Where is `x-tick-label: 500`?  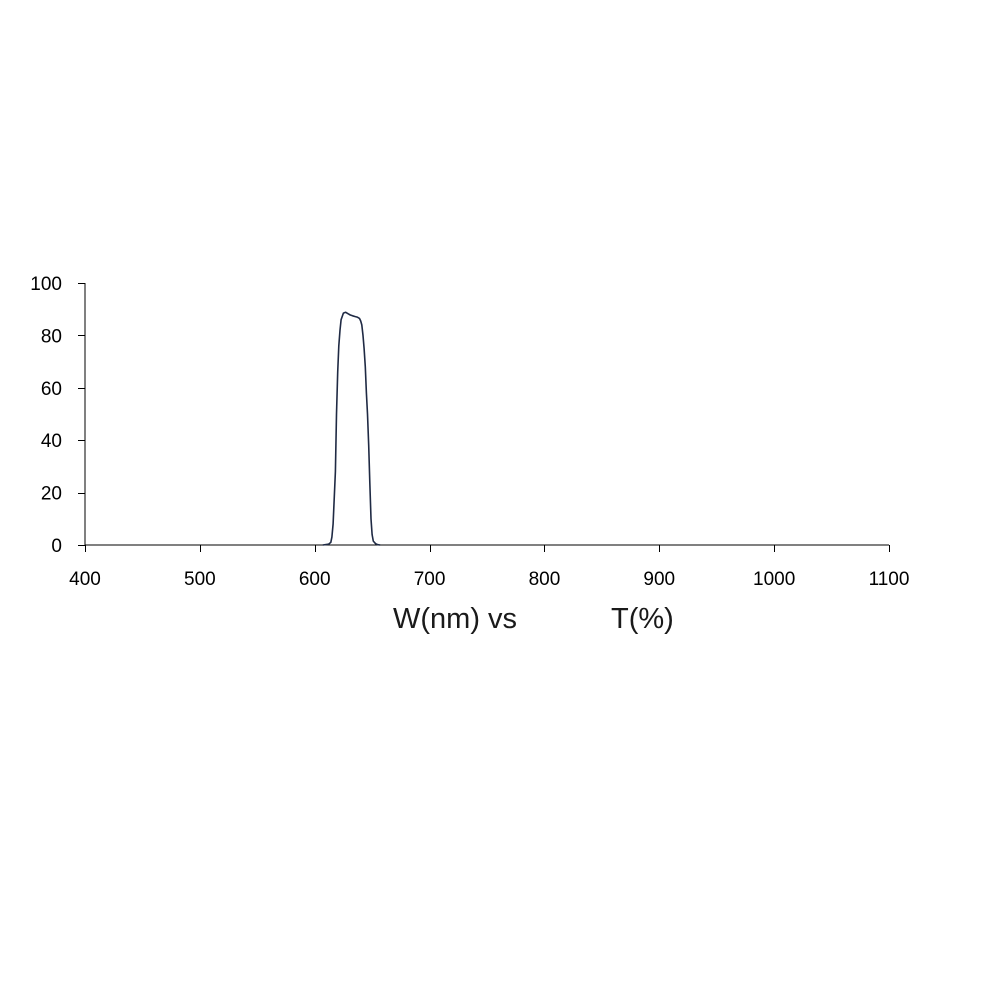
x-tick-label: 500 is located at coordinates (200, 579).